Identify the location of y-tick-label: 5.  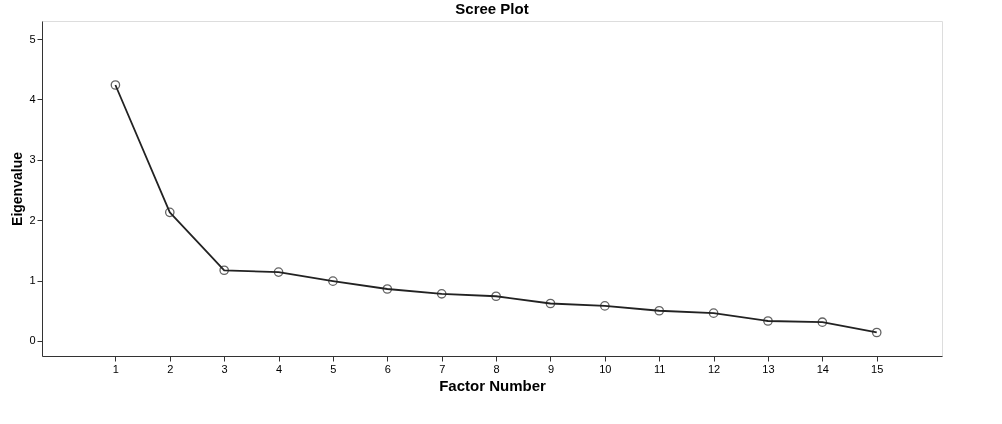
(32, 38).